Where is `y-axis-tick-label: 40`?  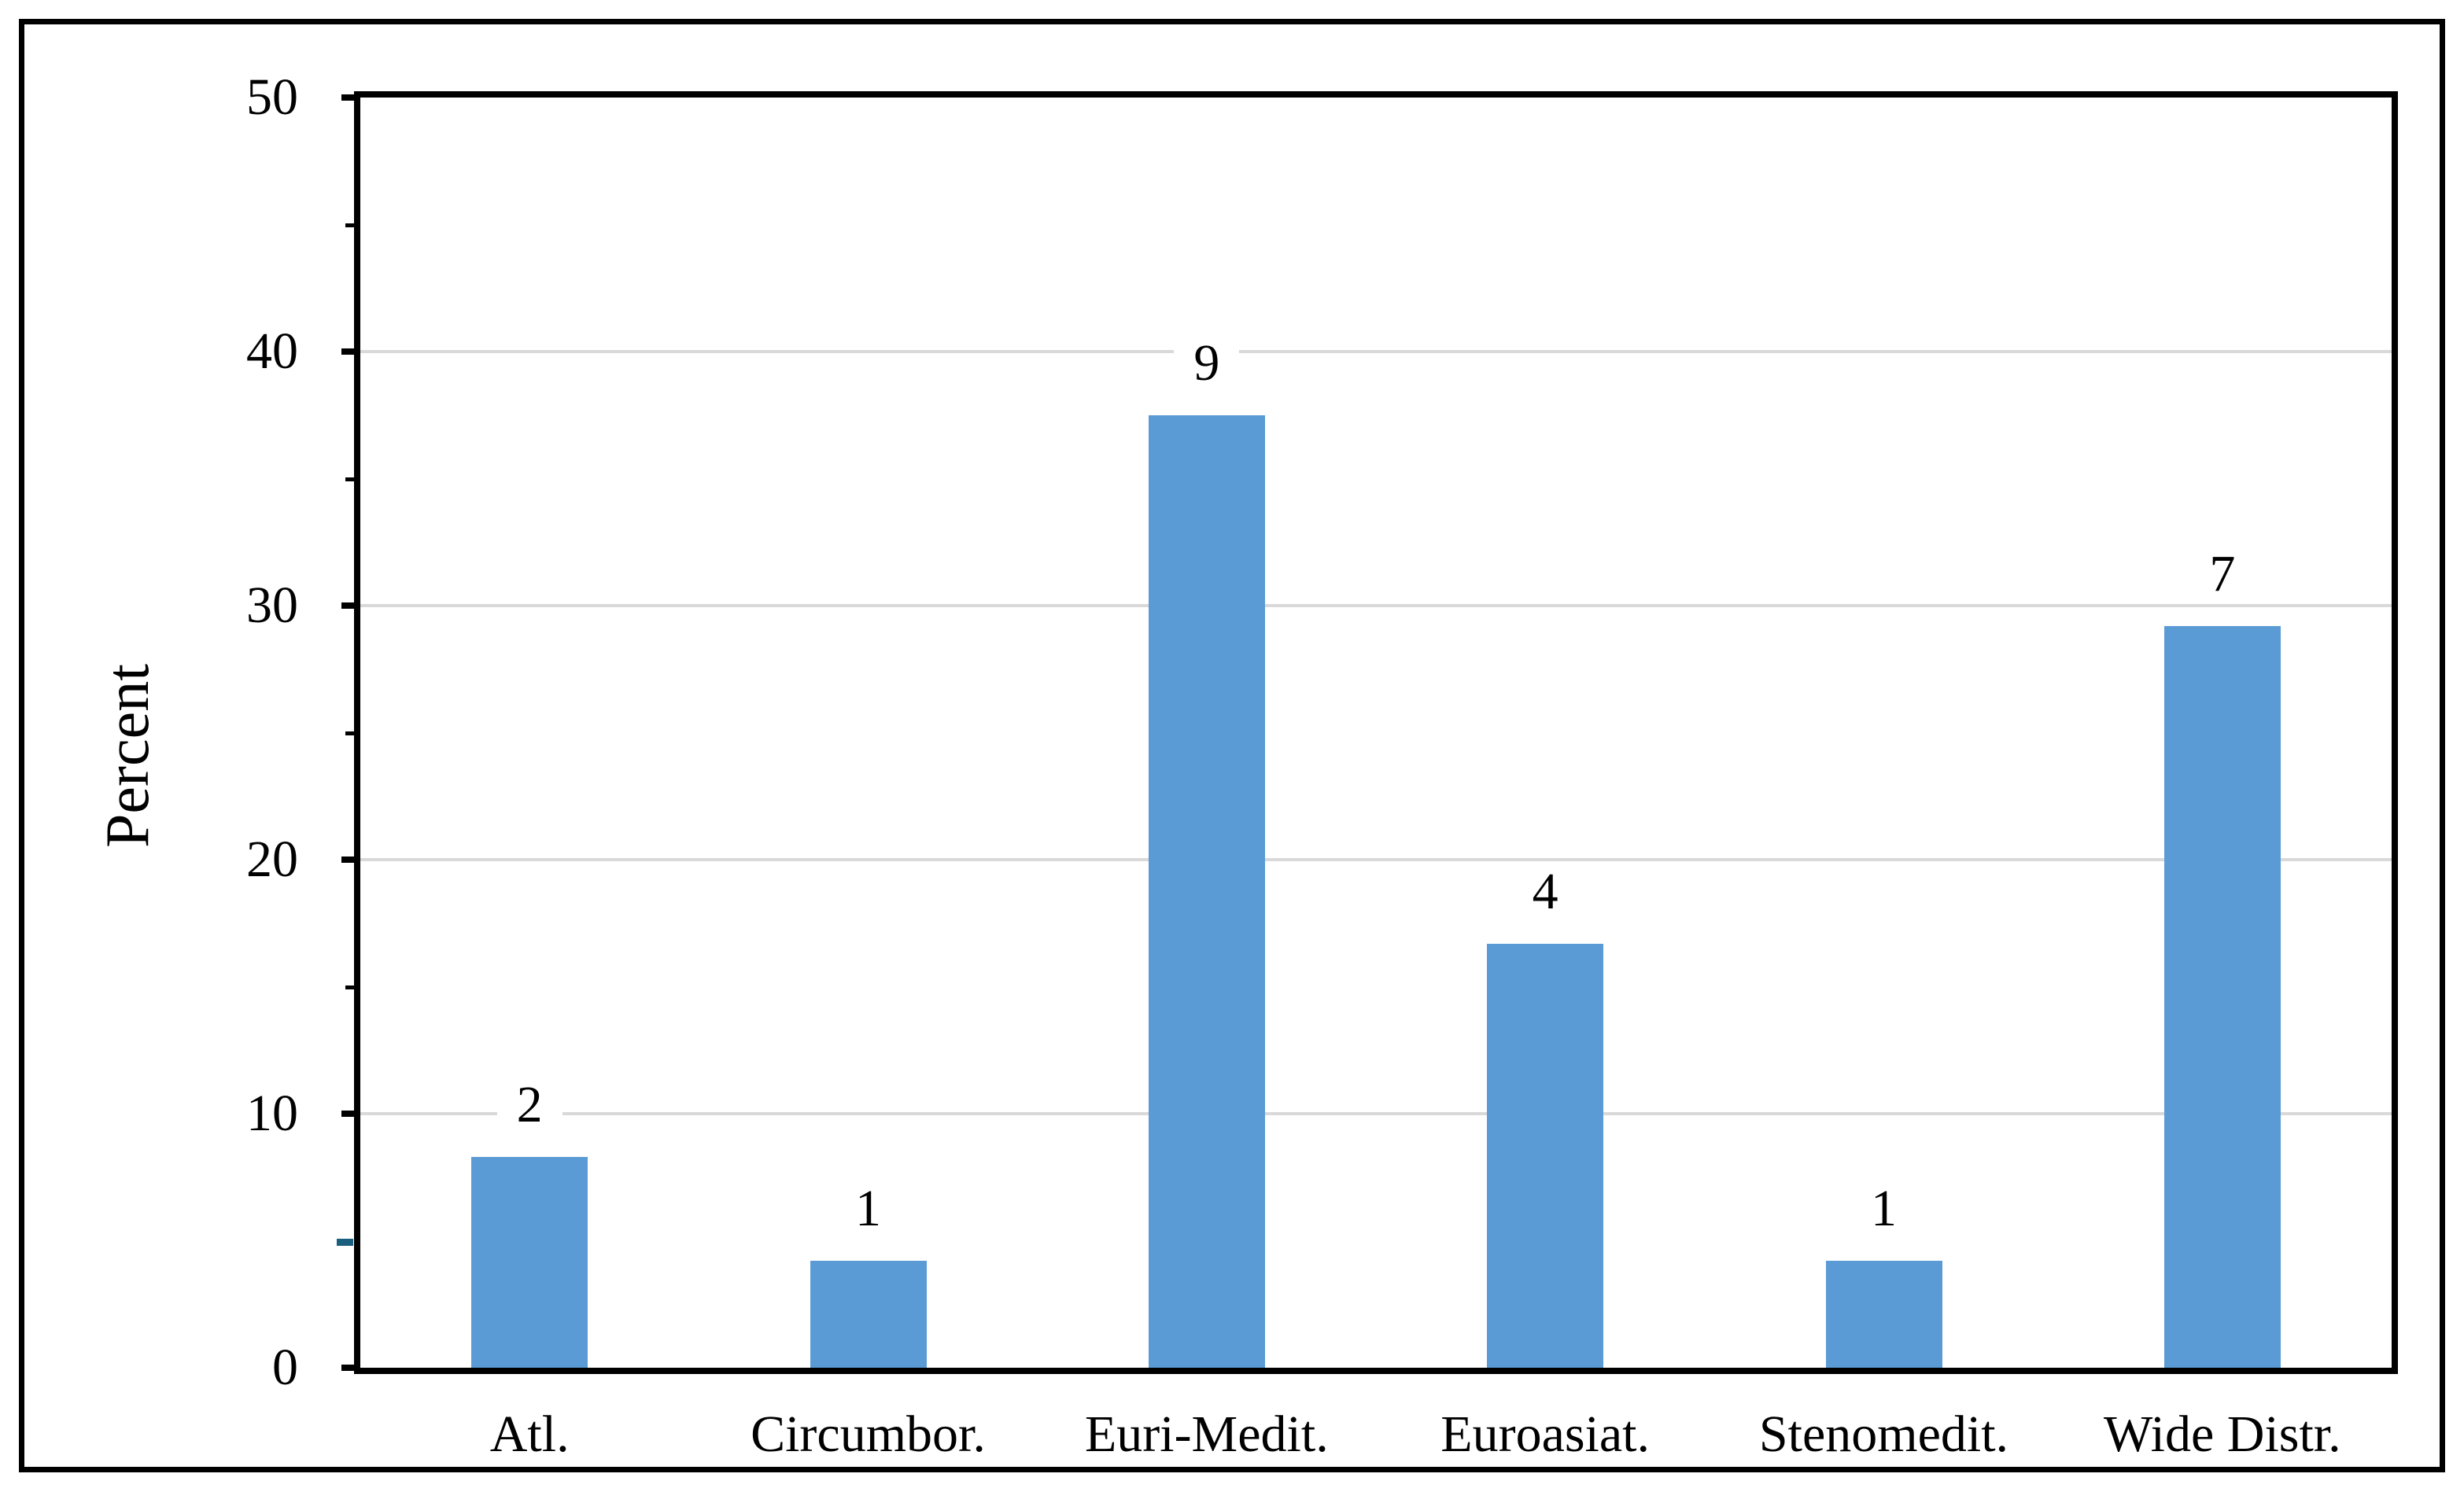 y-axis-tick-label: 40 is located at coordinates (272, 351).